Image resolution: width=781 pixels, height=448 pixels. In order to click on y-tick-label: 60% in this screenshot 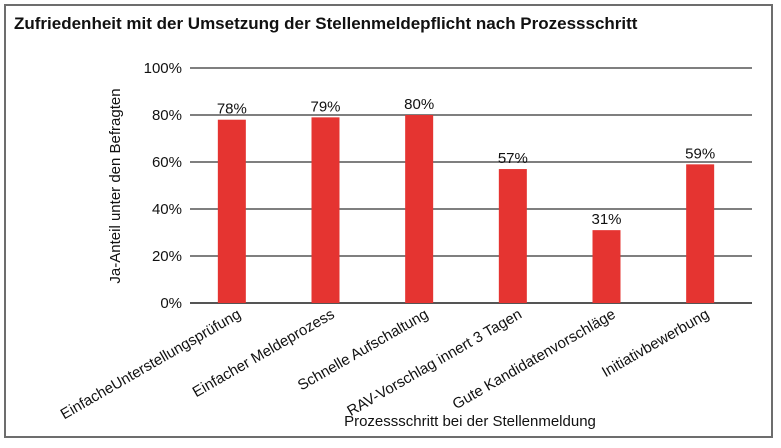, I will do `click(167, 162)`.